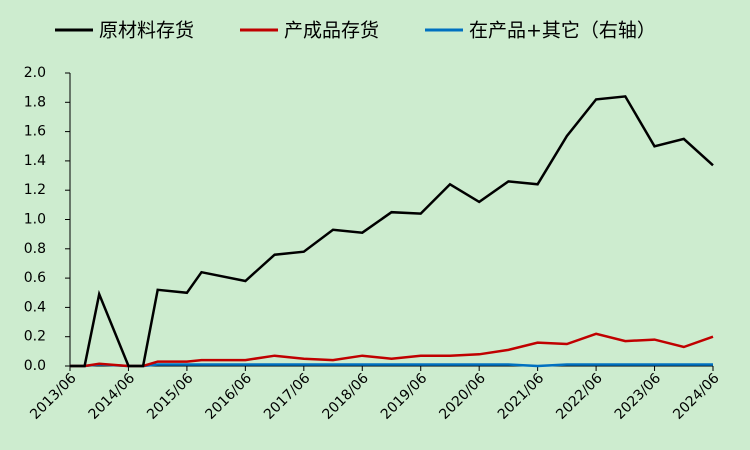  I want to click on x-tick-label: 2016/06, so click(229, 396).